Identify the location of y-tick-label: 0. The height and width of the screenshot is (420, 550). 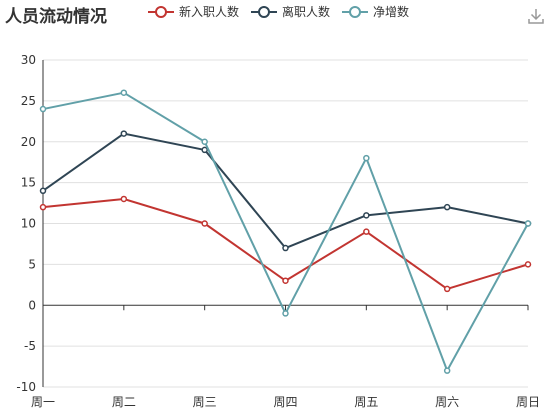
(32, 305).